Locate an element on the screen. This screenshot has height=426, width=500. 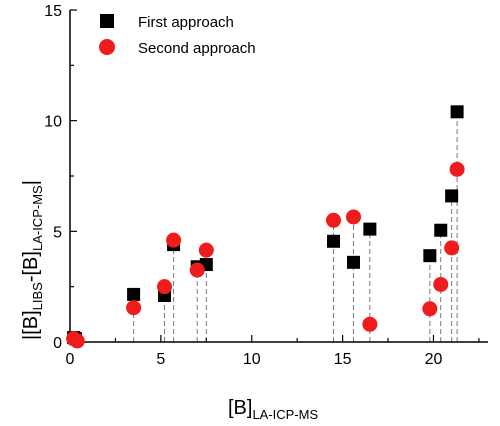
y-title-p2: -[B] is located at coordinates (31, 266).